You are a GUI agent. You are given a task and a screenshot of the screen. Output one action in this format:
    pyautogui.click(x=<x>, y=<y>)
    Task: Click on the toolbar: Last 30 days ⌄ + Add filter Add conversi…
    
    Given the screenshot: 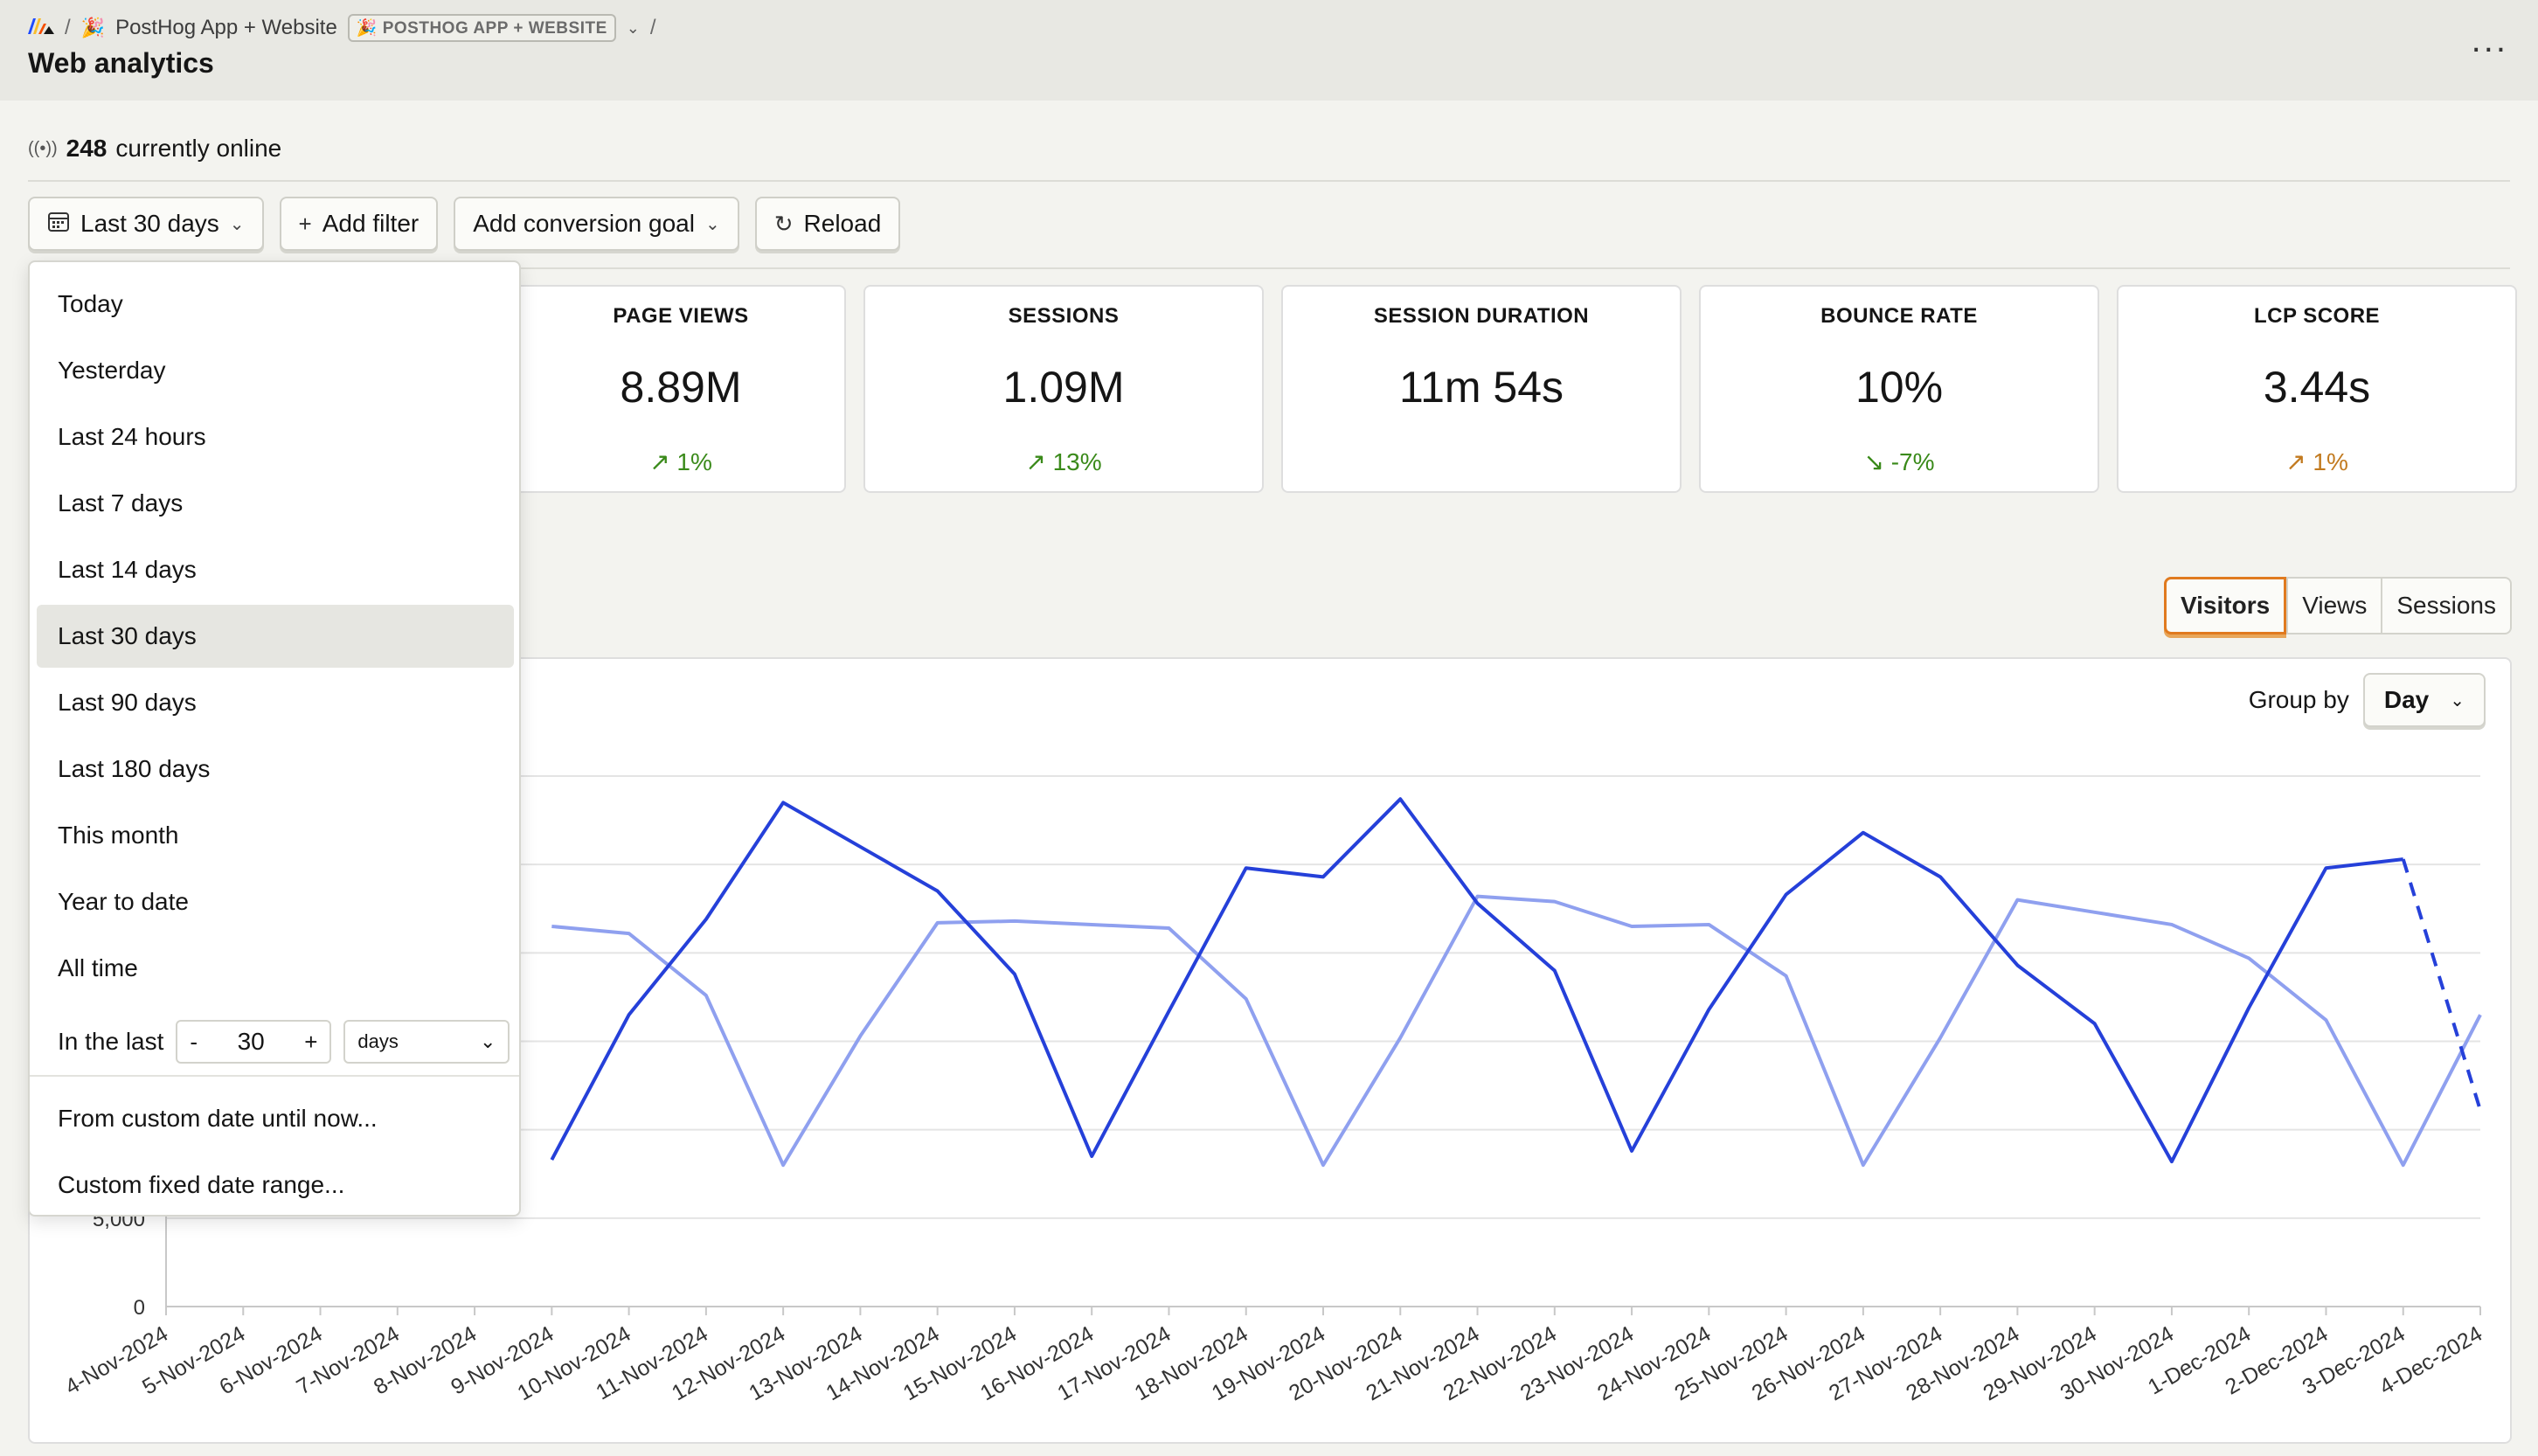 What is the action you would take?
    pyautogui.click(x=465, y=224)
    